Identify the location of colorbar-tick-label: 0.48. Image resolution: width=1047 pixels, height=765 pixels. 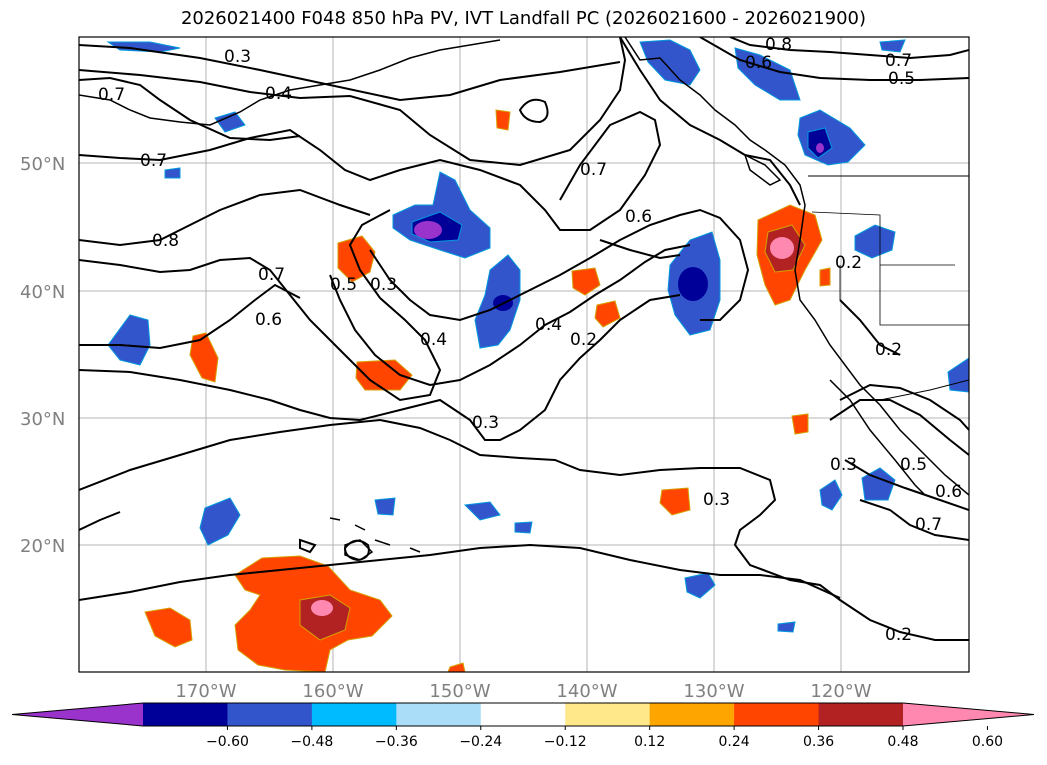
(902, 742).